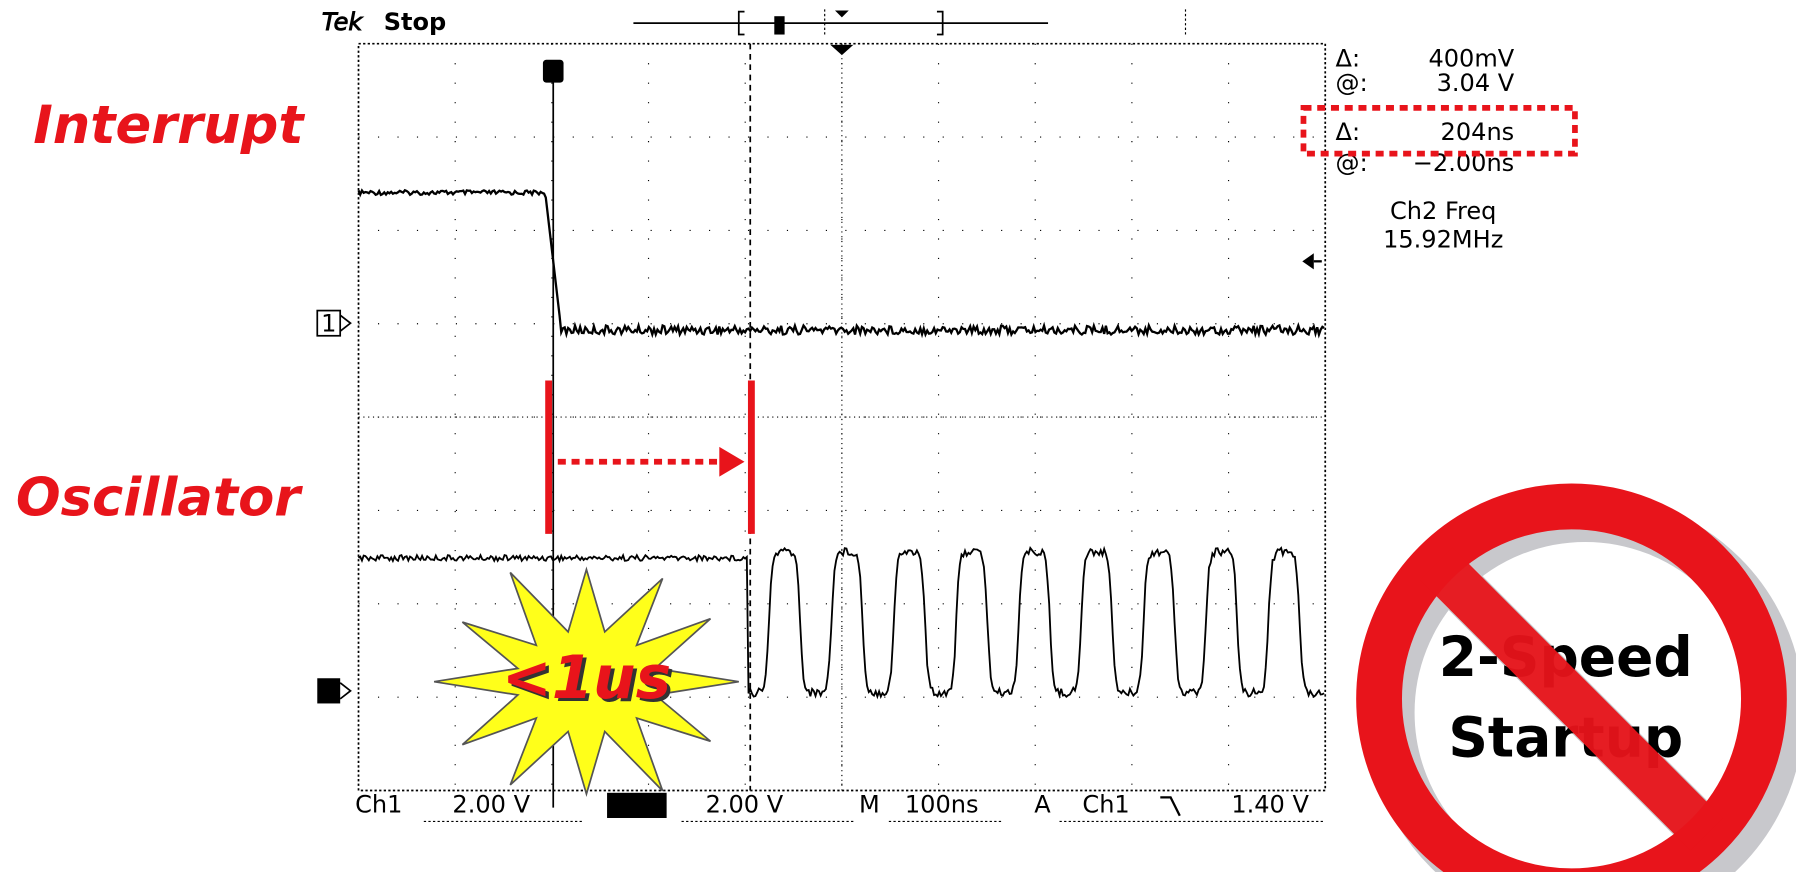  Describe the element at coordinates (1443, 211) in the screenshot. I see `measurement-label: Ch2 Freq` at that location.